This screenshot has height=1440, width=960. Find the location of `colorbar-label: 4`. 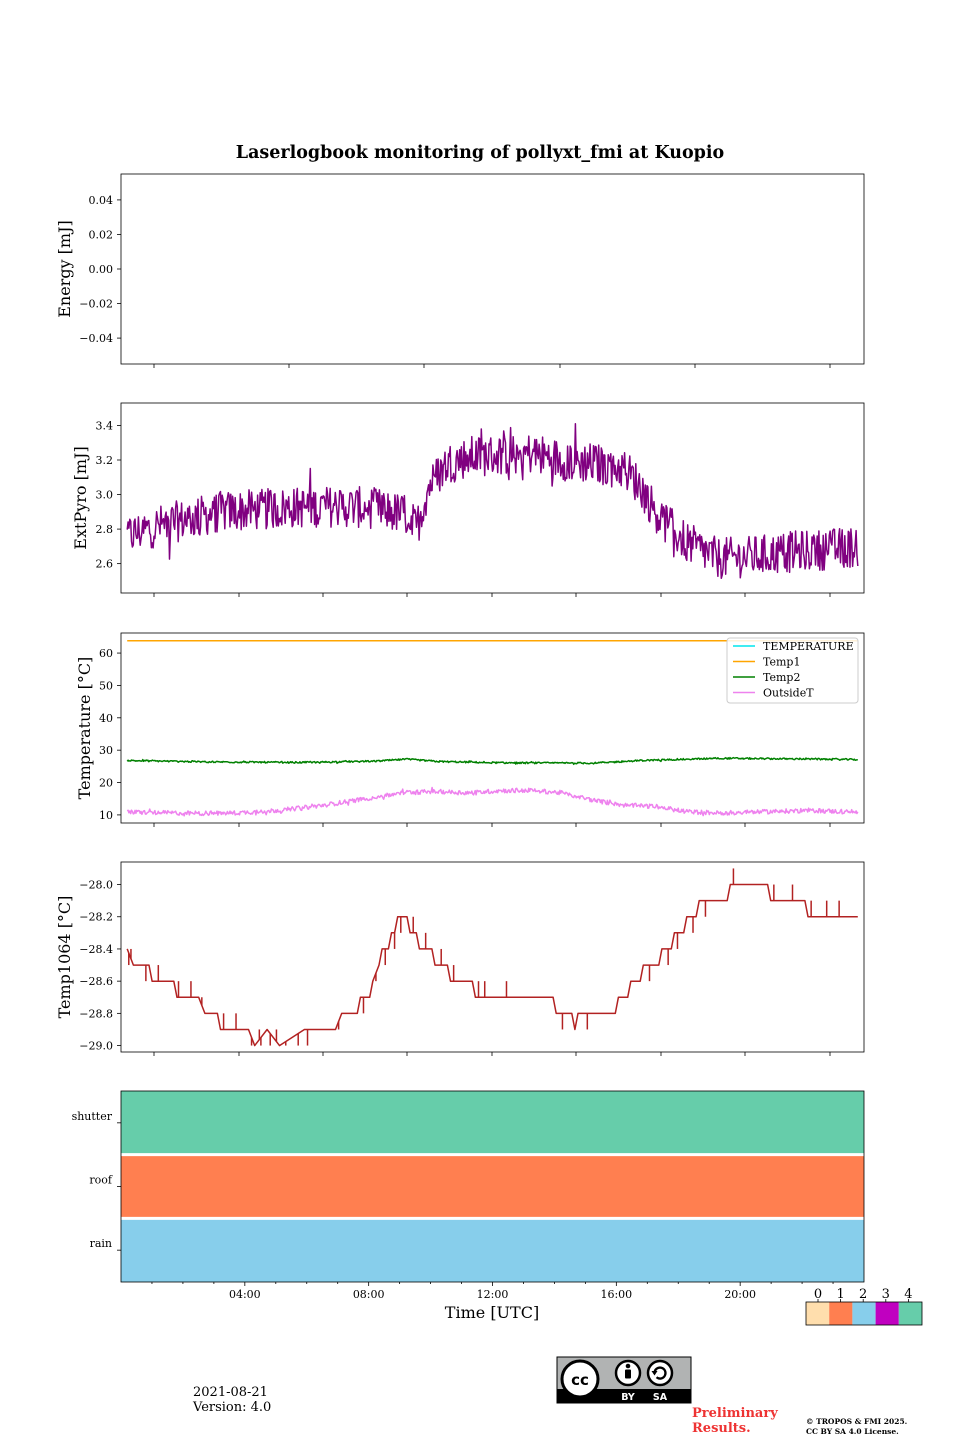

colorbar-label: 4 is located at coordinates (908, 1294).